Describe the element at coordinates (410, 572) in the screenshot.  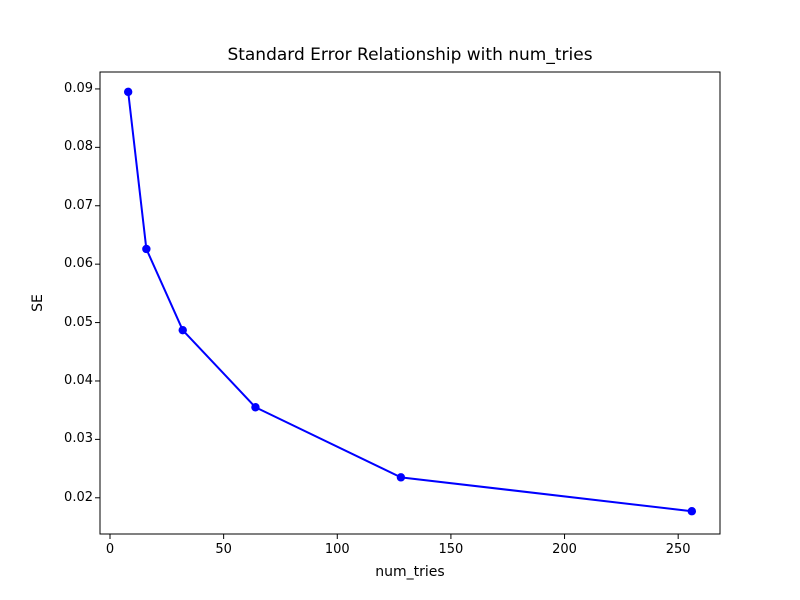
I see `x-axis-label: num_tries` at that location.